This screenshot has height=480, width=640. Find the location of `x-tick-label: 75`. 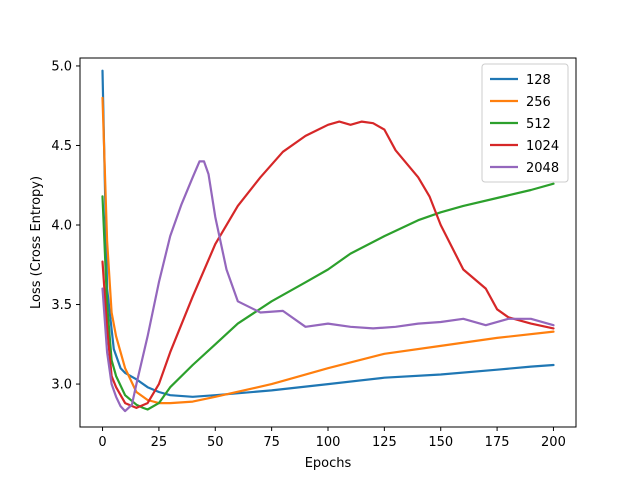

x-tick-label: 75 is located at coordinates (271, 442).